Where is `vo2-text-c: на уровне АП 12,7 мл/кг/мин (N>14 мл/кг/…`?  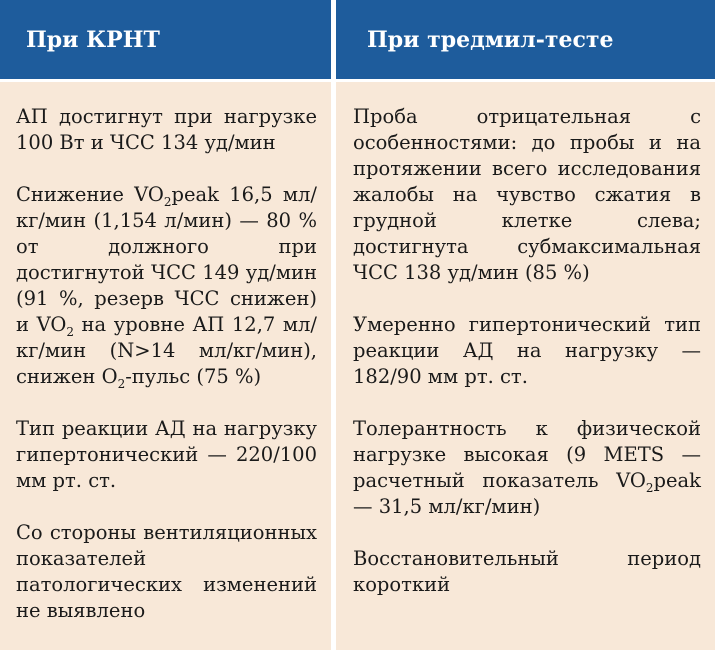
vo2-text-c: на уровне АП 12,7 мл/кг/мин (N>14 мл/кг/… is located at coordinates (166, 350).